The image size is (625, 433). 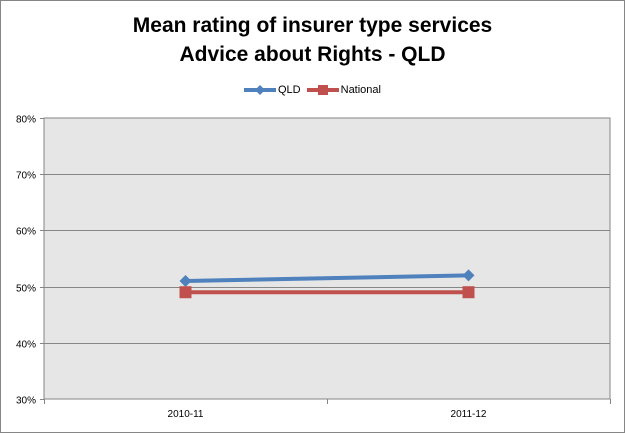 What do you see at coordinates (26, 289) in the screenshot?
I see `y-tick-label: 50%` at bounding box center [26, 289].